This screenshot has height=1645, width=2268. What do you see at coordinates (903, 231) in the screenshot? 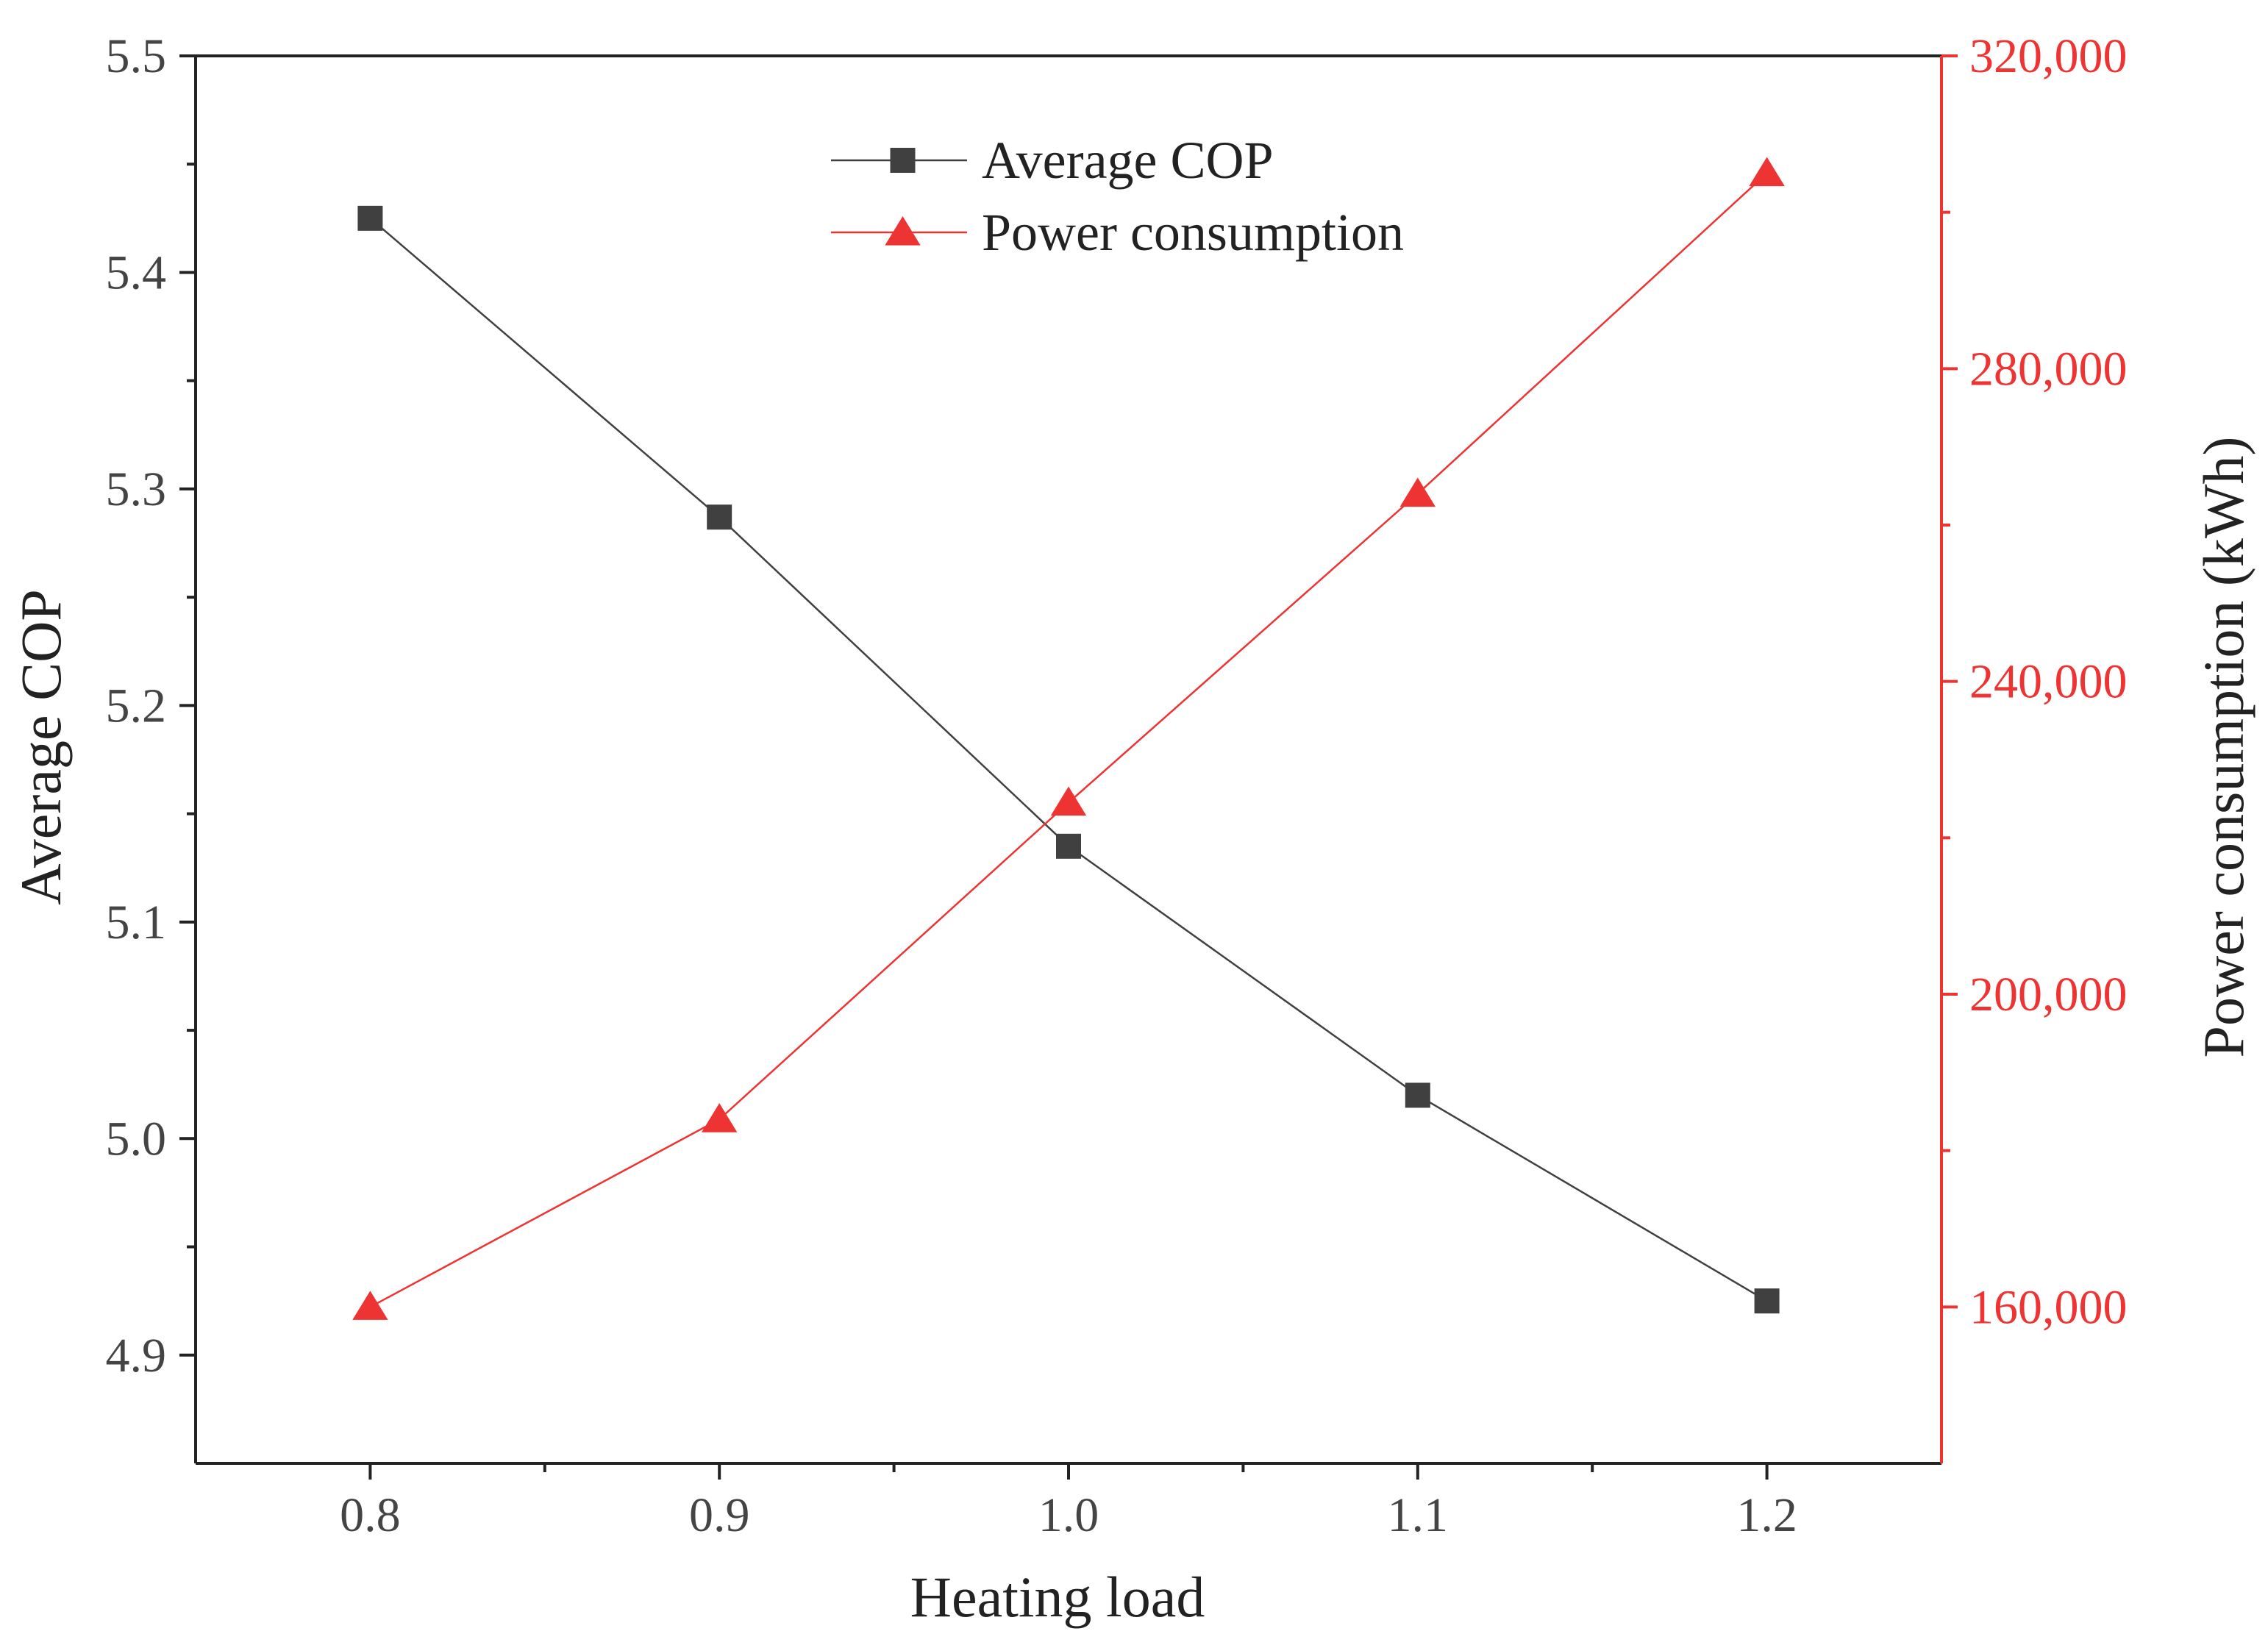
I see `legend-marker-power-consumption` at bounding box center [903, 231].